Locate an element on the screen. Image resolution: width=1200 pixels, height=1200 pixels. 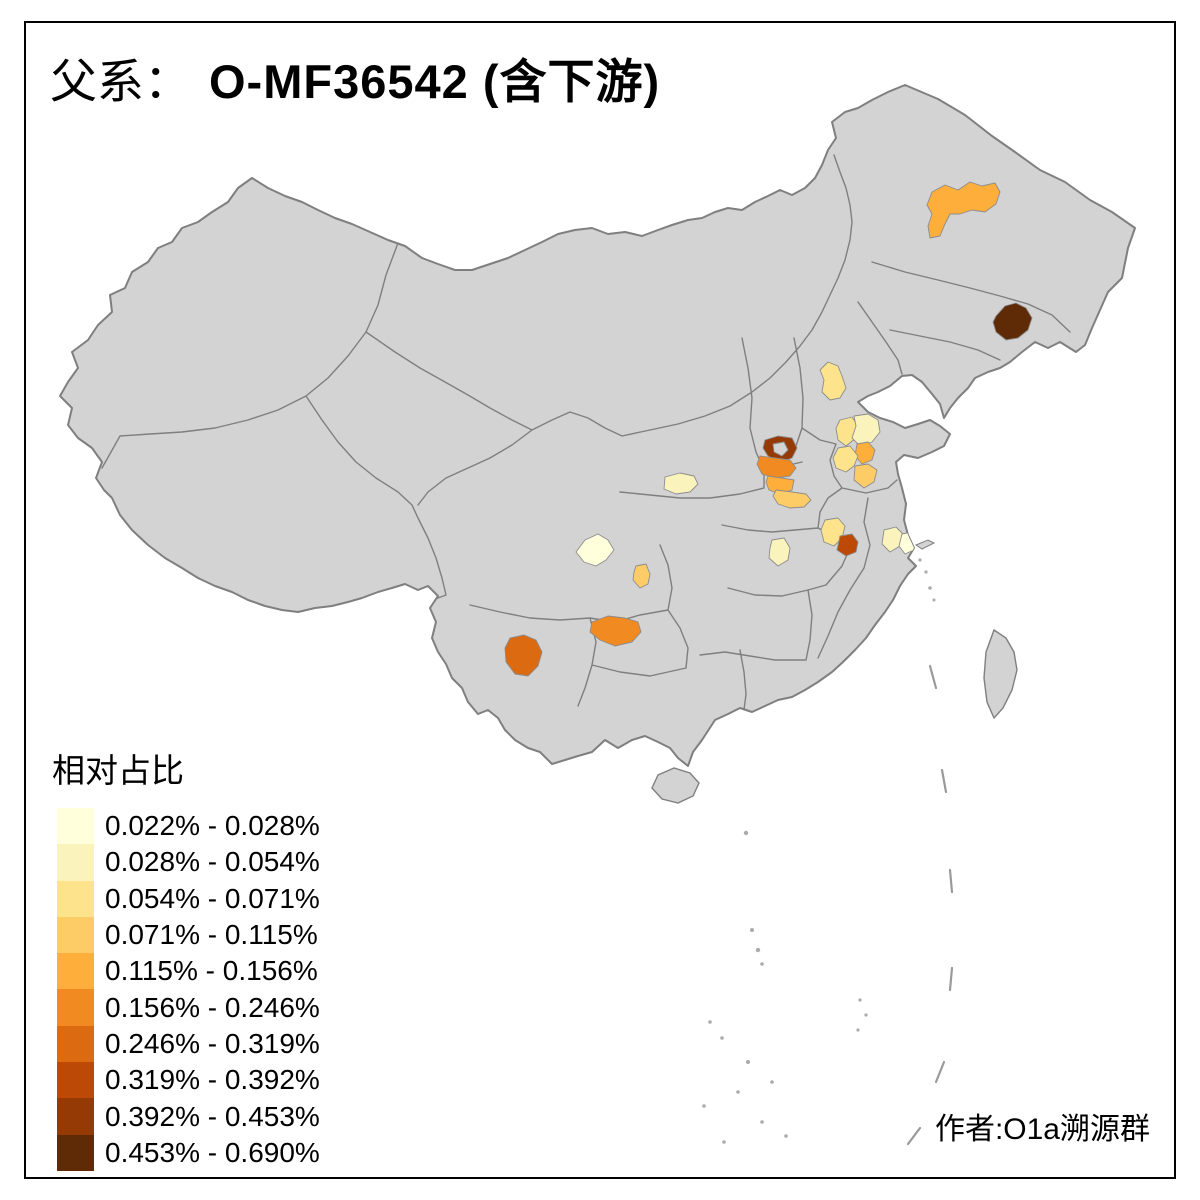
legend-label: 0.115% - 0.156% is located at coordinates (211, 971).